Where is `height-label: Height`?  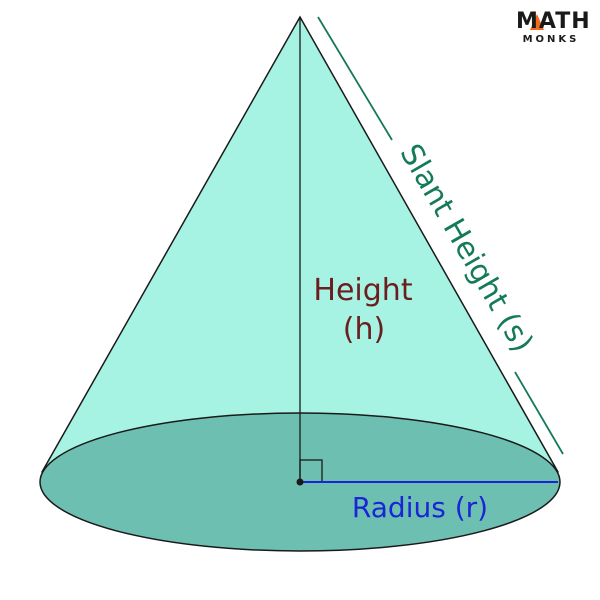
height-label: Height is located at coordinates (362, 290).